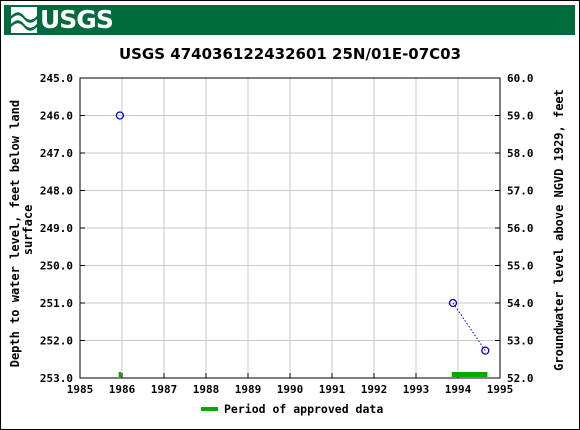 The image size is (580, 430). What do you see at coordinates (290, 389) in the screenshot?
I see `x-tick-label: 1990` at bounding box center [290, 389].